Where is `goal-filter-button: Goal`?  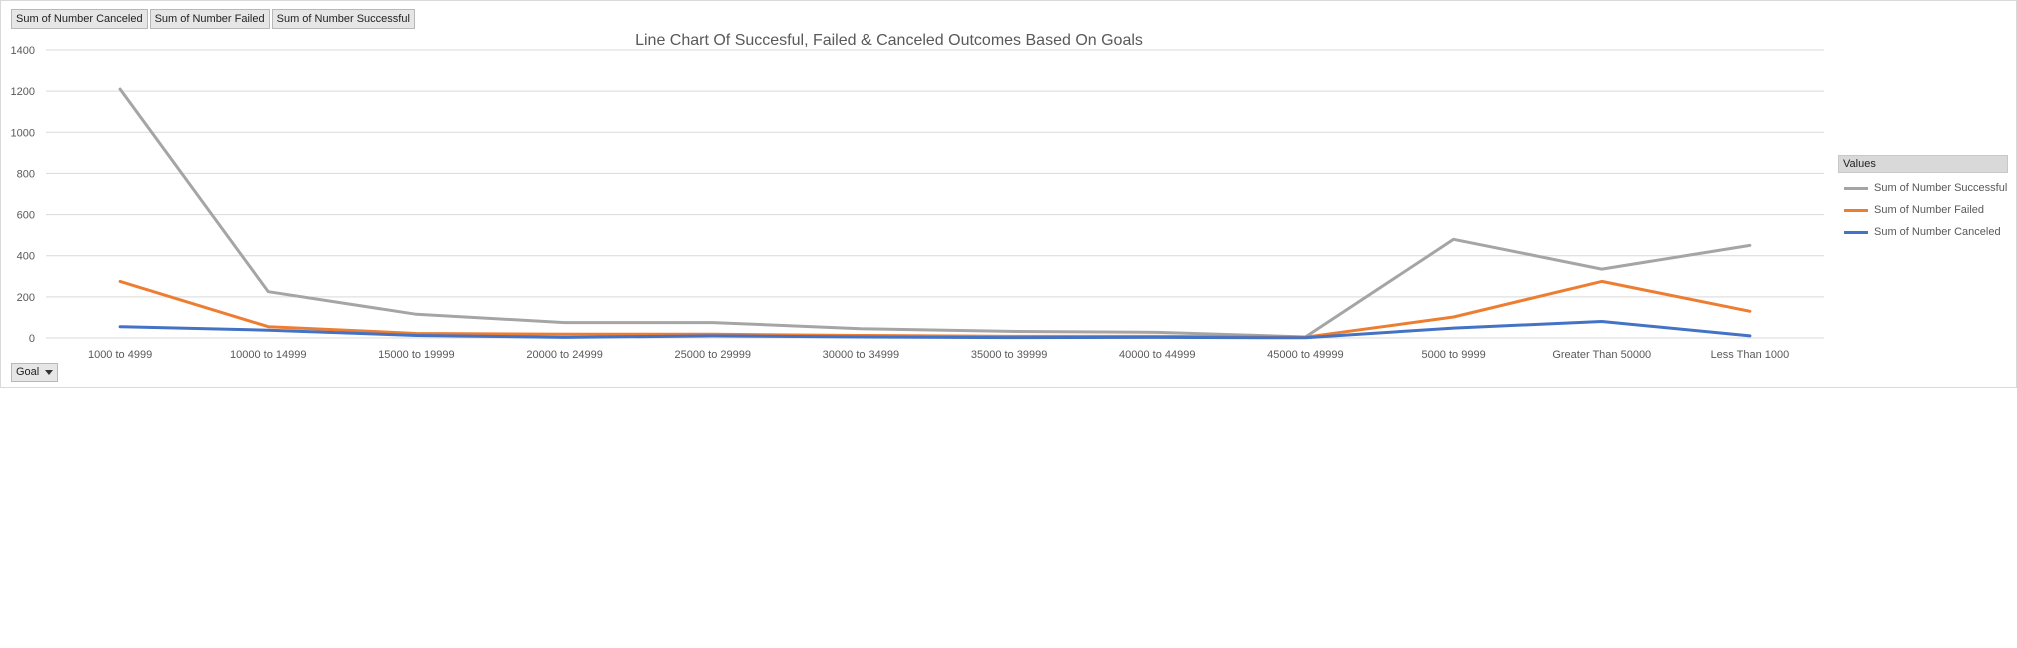 goal-filter-button: Goal is located at coordinates (35, 372).